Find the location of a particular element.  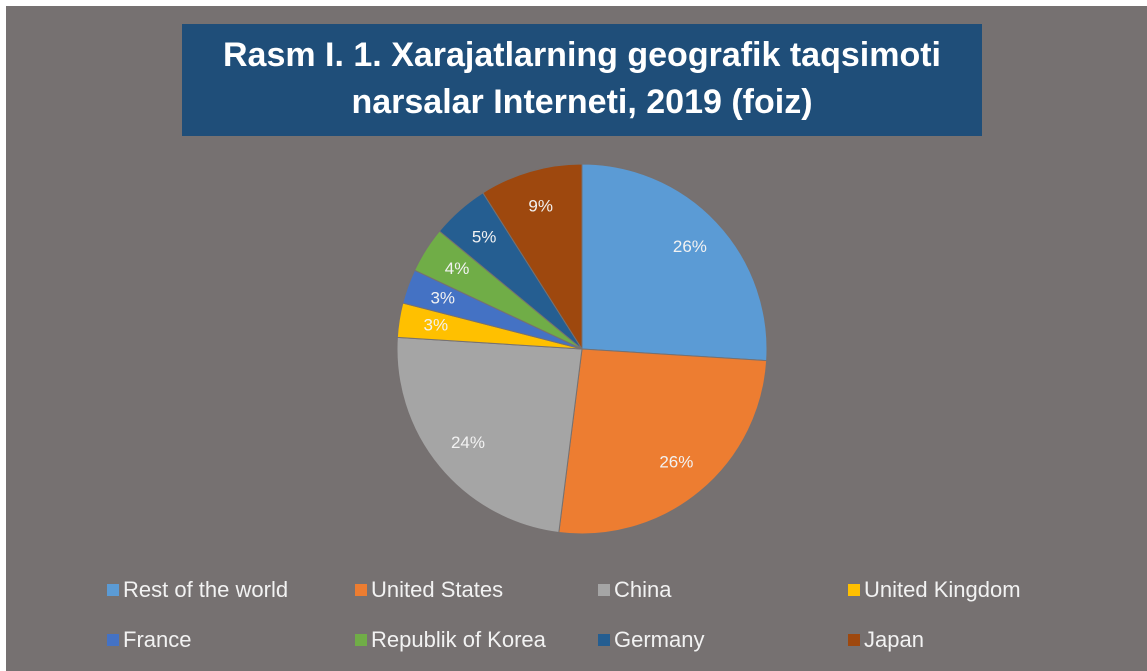

value-label: 4% is located at coordinates (457, 268).